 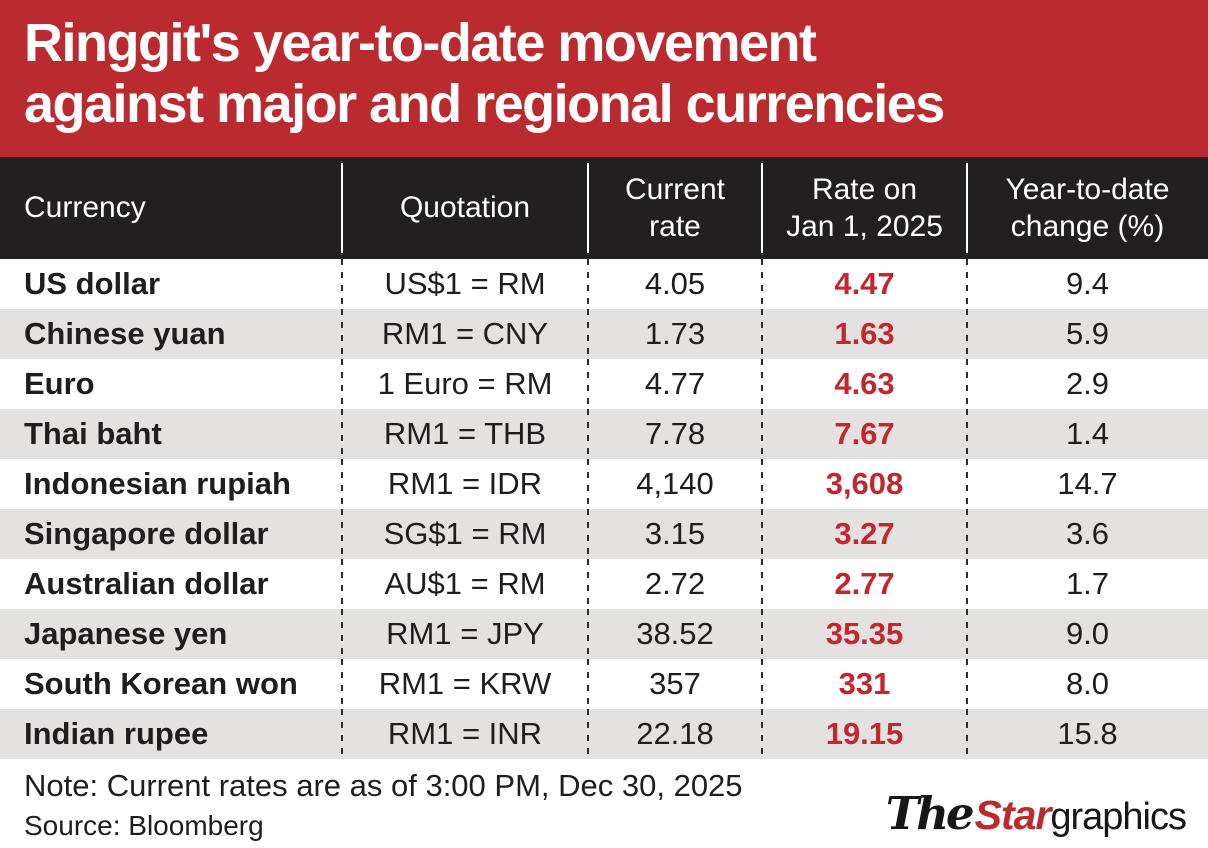 What do you see at coordinates (864, 534) in the screenshot?
I see `jan1-rate-cell: 3.27` at bounding box center [864, 534].